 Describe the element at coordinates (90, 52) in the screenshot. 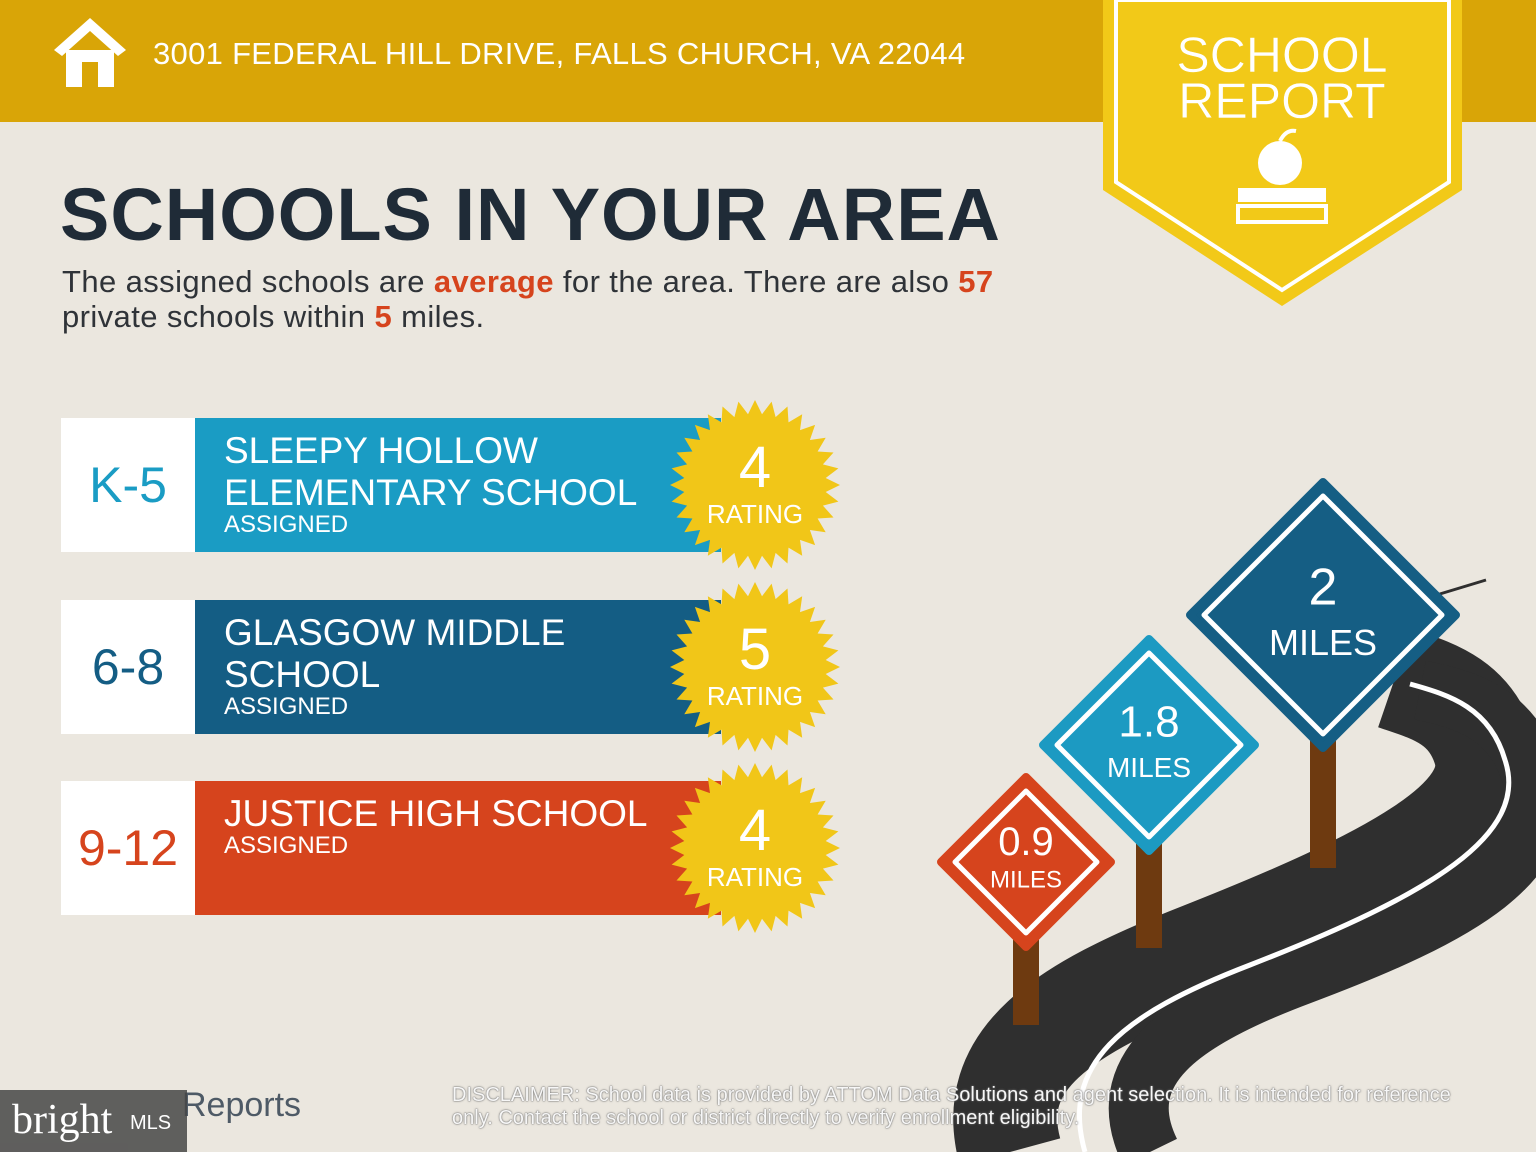

I see `home-icon` at that location.